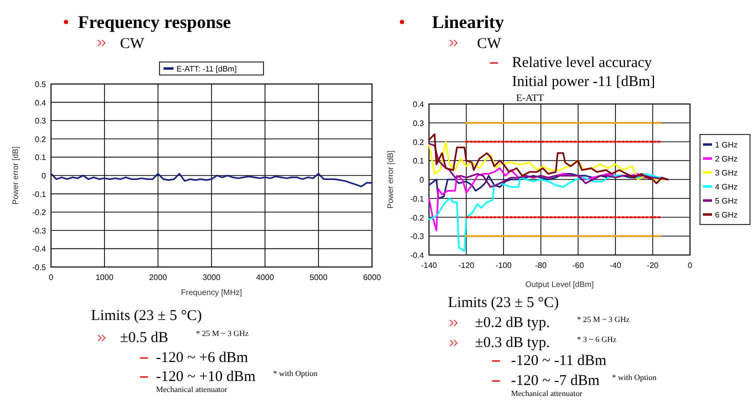  I want to click on text: ±0.3 dB typ., so click(512, 343).